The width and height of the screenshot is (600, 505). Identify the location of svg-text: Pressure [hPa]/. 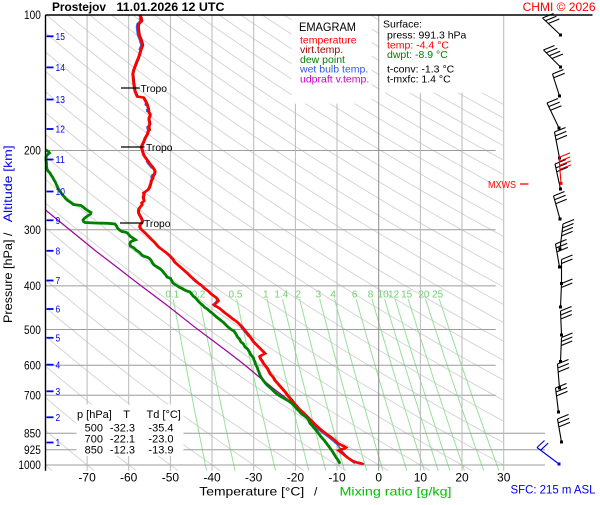
(8, 277).